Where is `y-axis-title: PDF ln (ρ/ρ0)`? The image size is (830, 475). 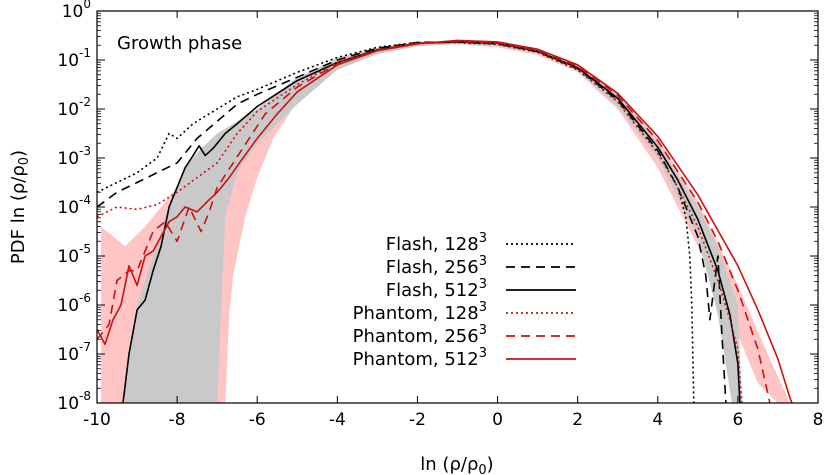 y-axis-title: PDF ln (ρ/ρ0) is located at coordinates (20, 207).